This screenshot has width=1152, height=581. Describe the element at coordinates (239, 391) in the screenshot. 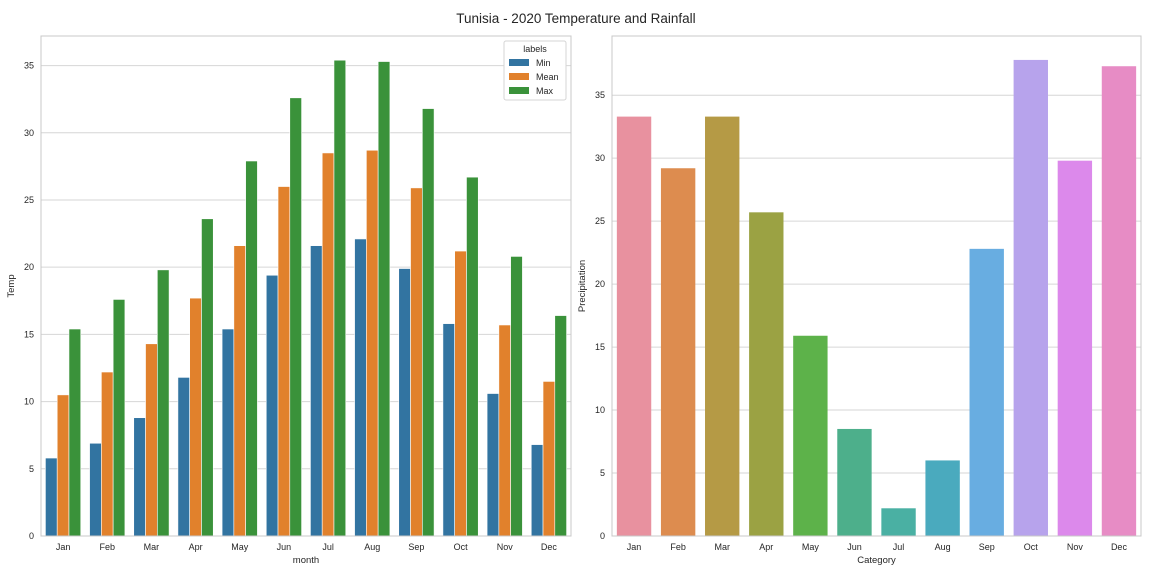

I see `bar-mean-may` at that location.